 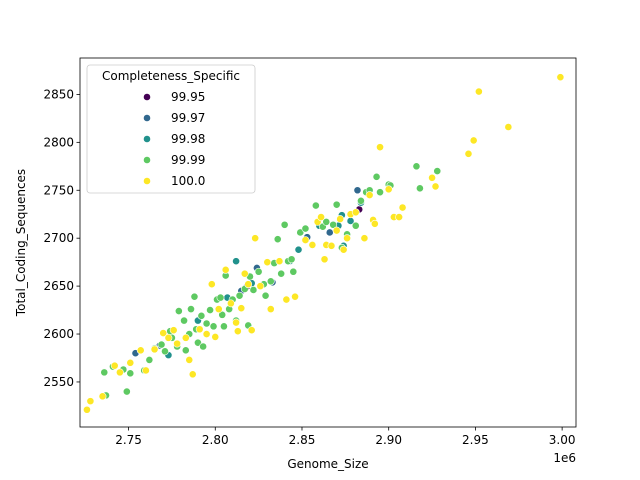 What do you see at coordinates (58, 334) in the screenshot?
I see `y-tick-label-1: 2600` at bounding box center [58, 334].